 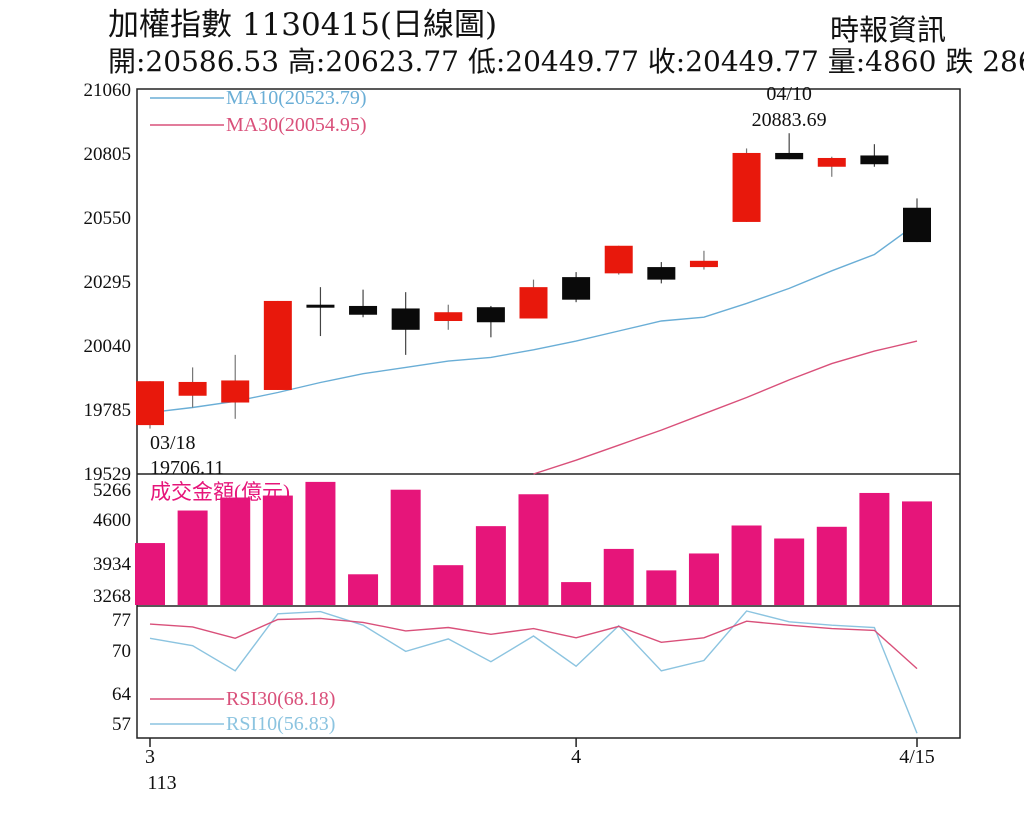 I want to click on rsi10-line, so click(x=533, y=672).